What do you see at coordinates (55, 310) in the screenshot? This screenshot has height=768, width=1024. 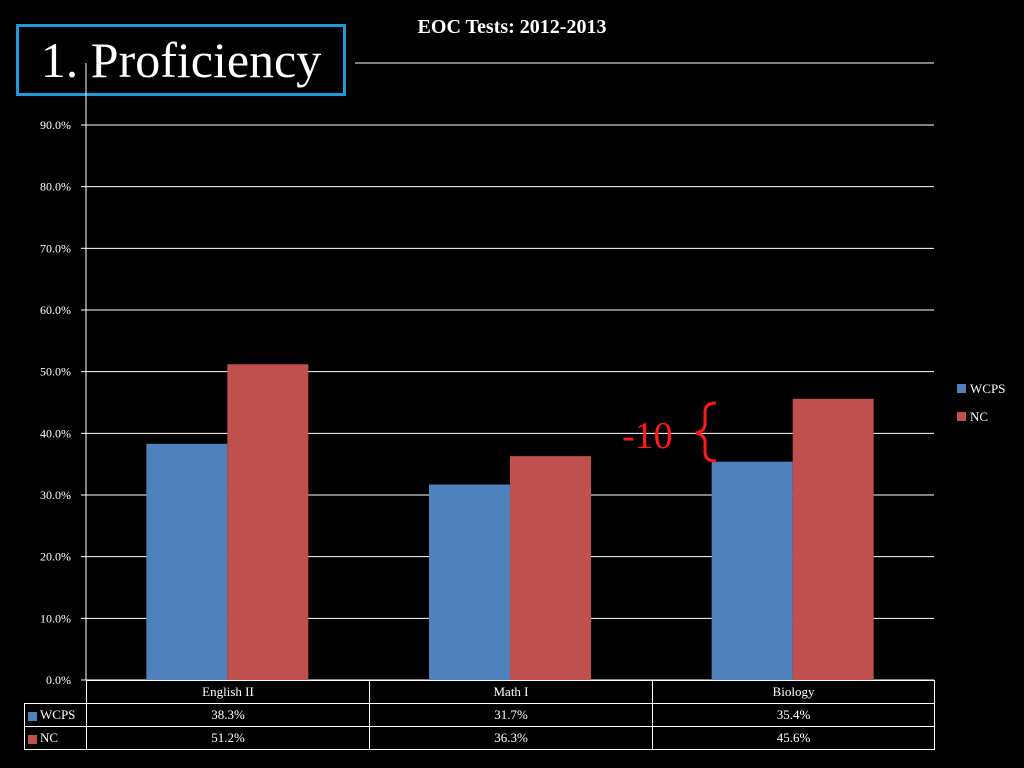 I see `y-tick-label: 60.0%` at bounding box center [55, 310].